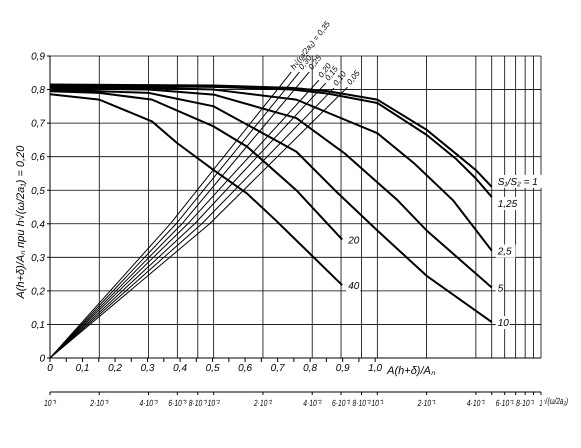 This screenshot has height=448, width=581. I want to click on series-label: S₁/S₂ = 1, so click(518, 182).